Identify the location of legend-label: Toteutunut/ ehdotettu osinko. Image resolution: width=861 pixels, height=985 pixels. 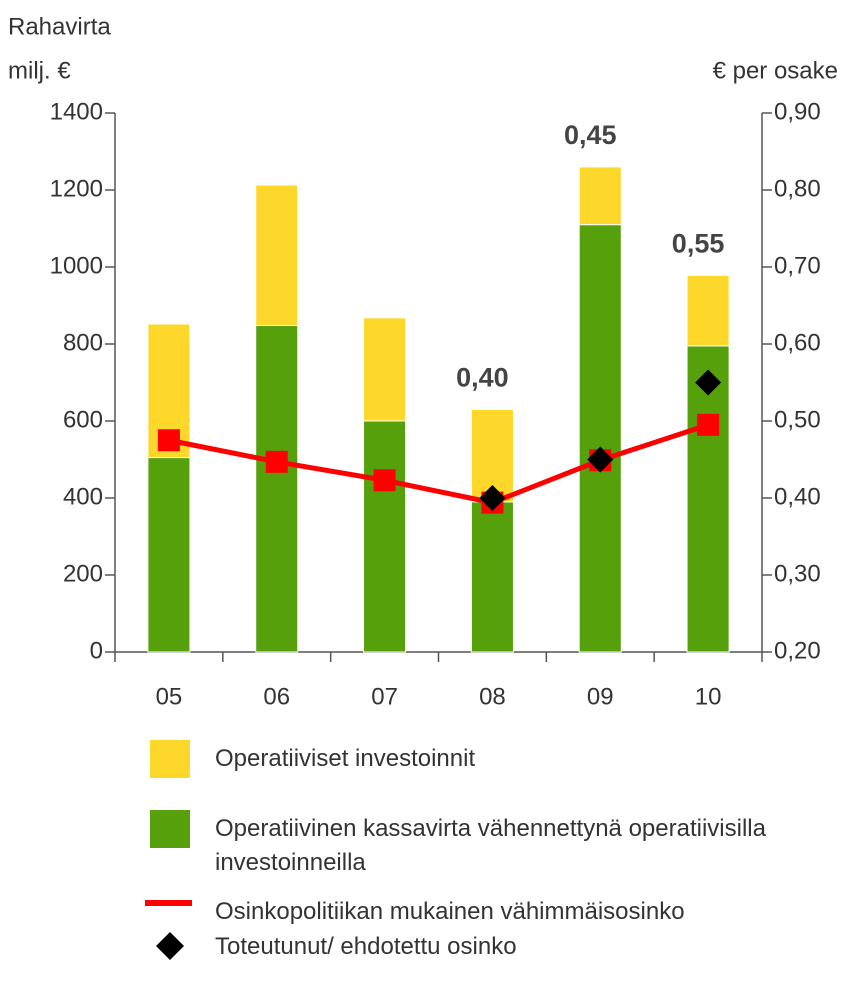
(366, 946).